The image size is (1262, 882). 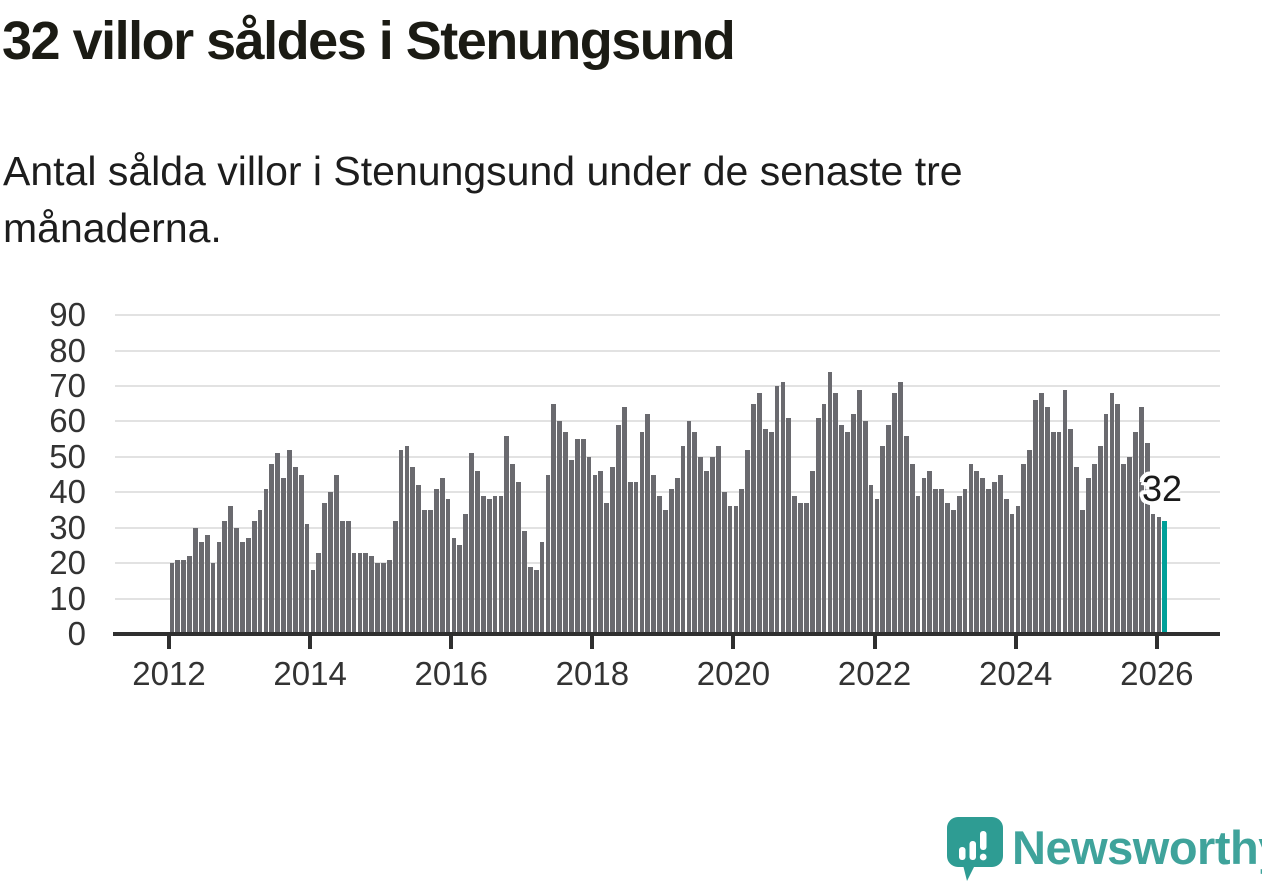 I want to click on y-tick-label: 90, so click(x=67, y=315).